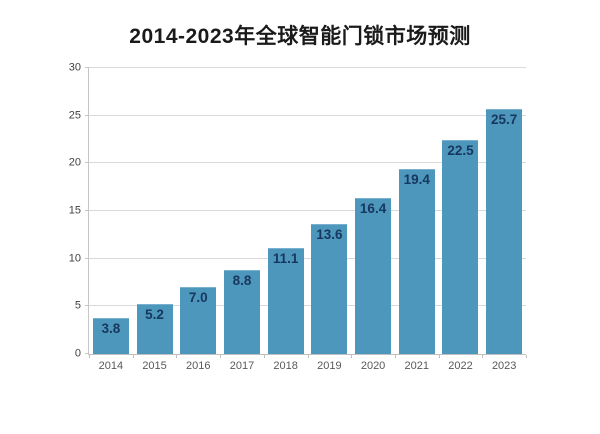 This screenshot has width=600, height=434. Describe the element at coordinates (242, 281) in the screenshot. I see `bar-value-label: 8.8` at that location.